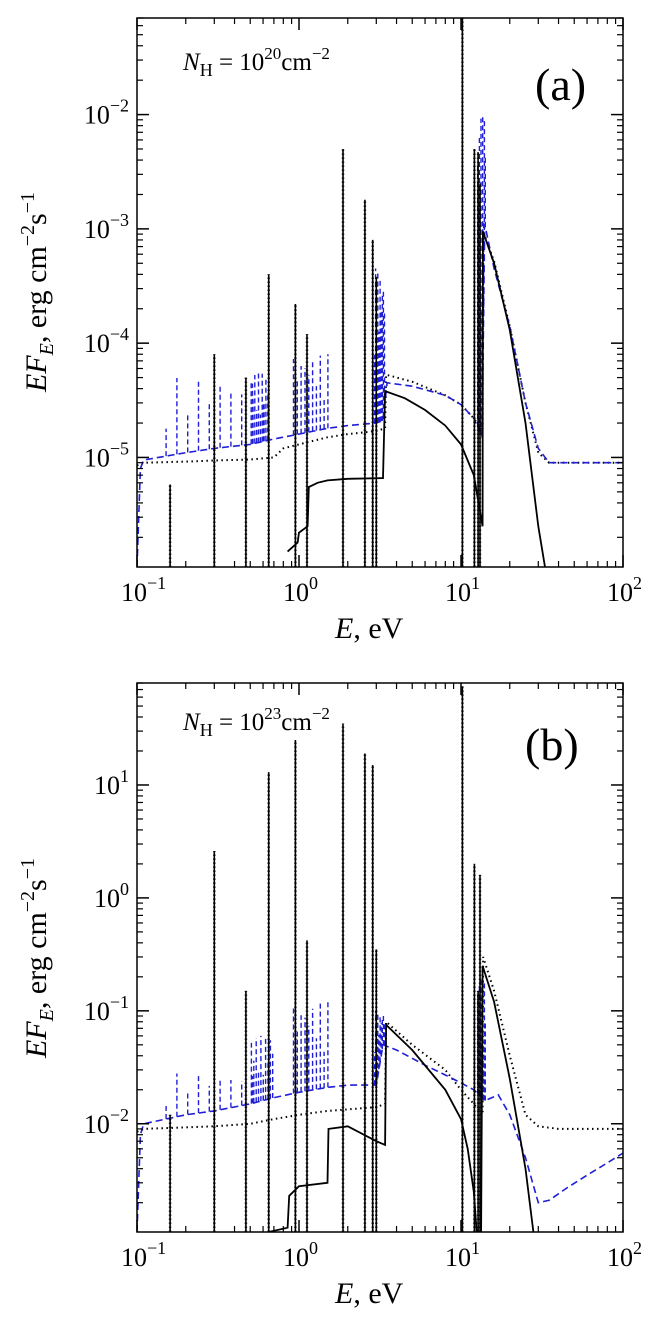 The width and height of the screenshot is (664, 1326). Describe the element at coordinates (401, 1098) in the screenshot. I see `panel-b-solid-series` at that location.